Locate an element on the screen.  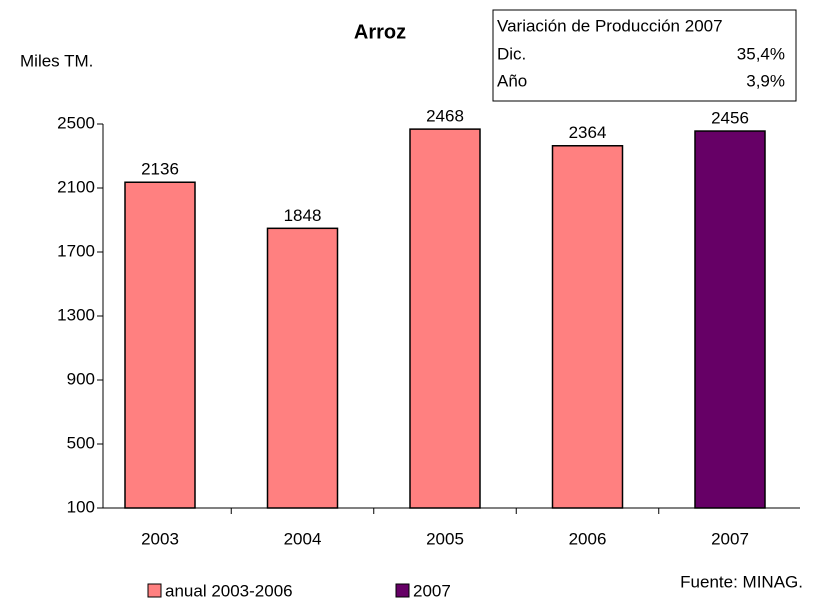
legend-label: anual 2003-2006 is located at coordinates (229, 590).